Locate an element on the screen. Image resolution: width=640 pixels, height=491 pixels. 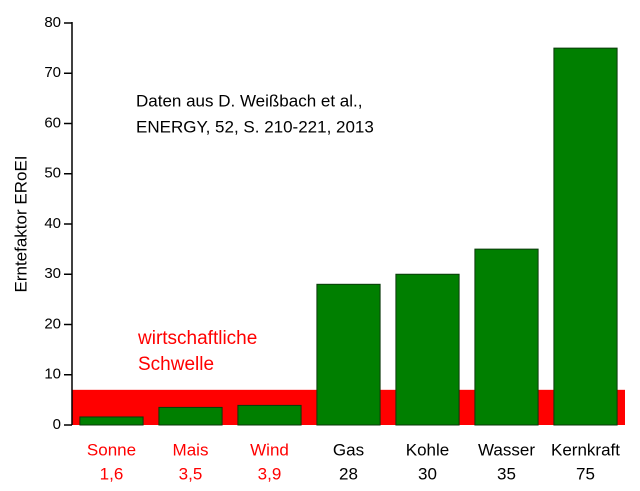
y-tick-label: 30 is located at coordinates (52, 273).